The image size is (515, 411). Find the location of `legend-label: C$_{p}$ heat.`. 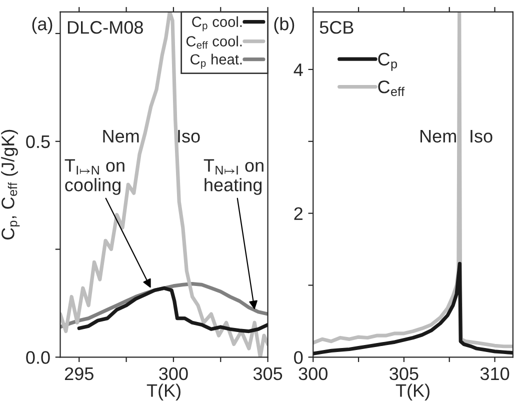

legend-label: C$_{p}$ heat. is located at coordinates (216, 61).